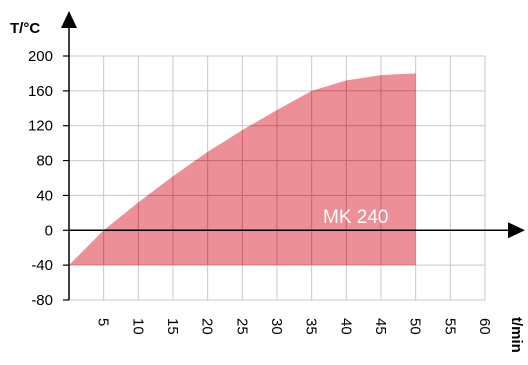 Image resolution: width=528 pixels, height=365 pixels. What do you see at coordinates (484, 326) in the screenshot?
I see `x-tick-label: 60` at bounding box center [484, 326].